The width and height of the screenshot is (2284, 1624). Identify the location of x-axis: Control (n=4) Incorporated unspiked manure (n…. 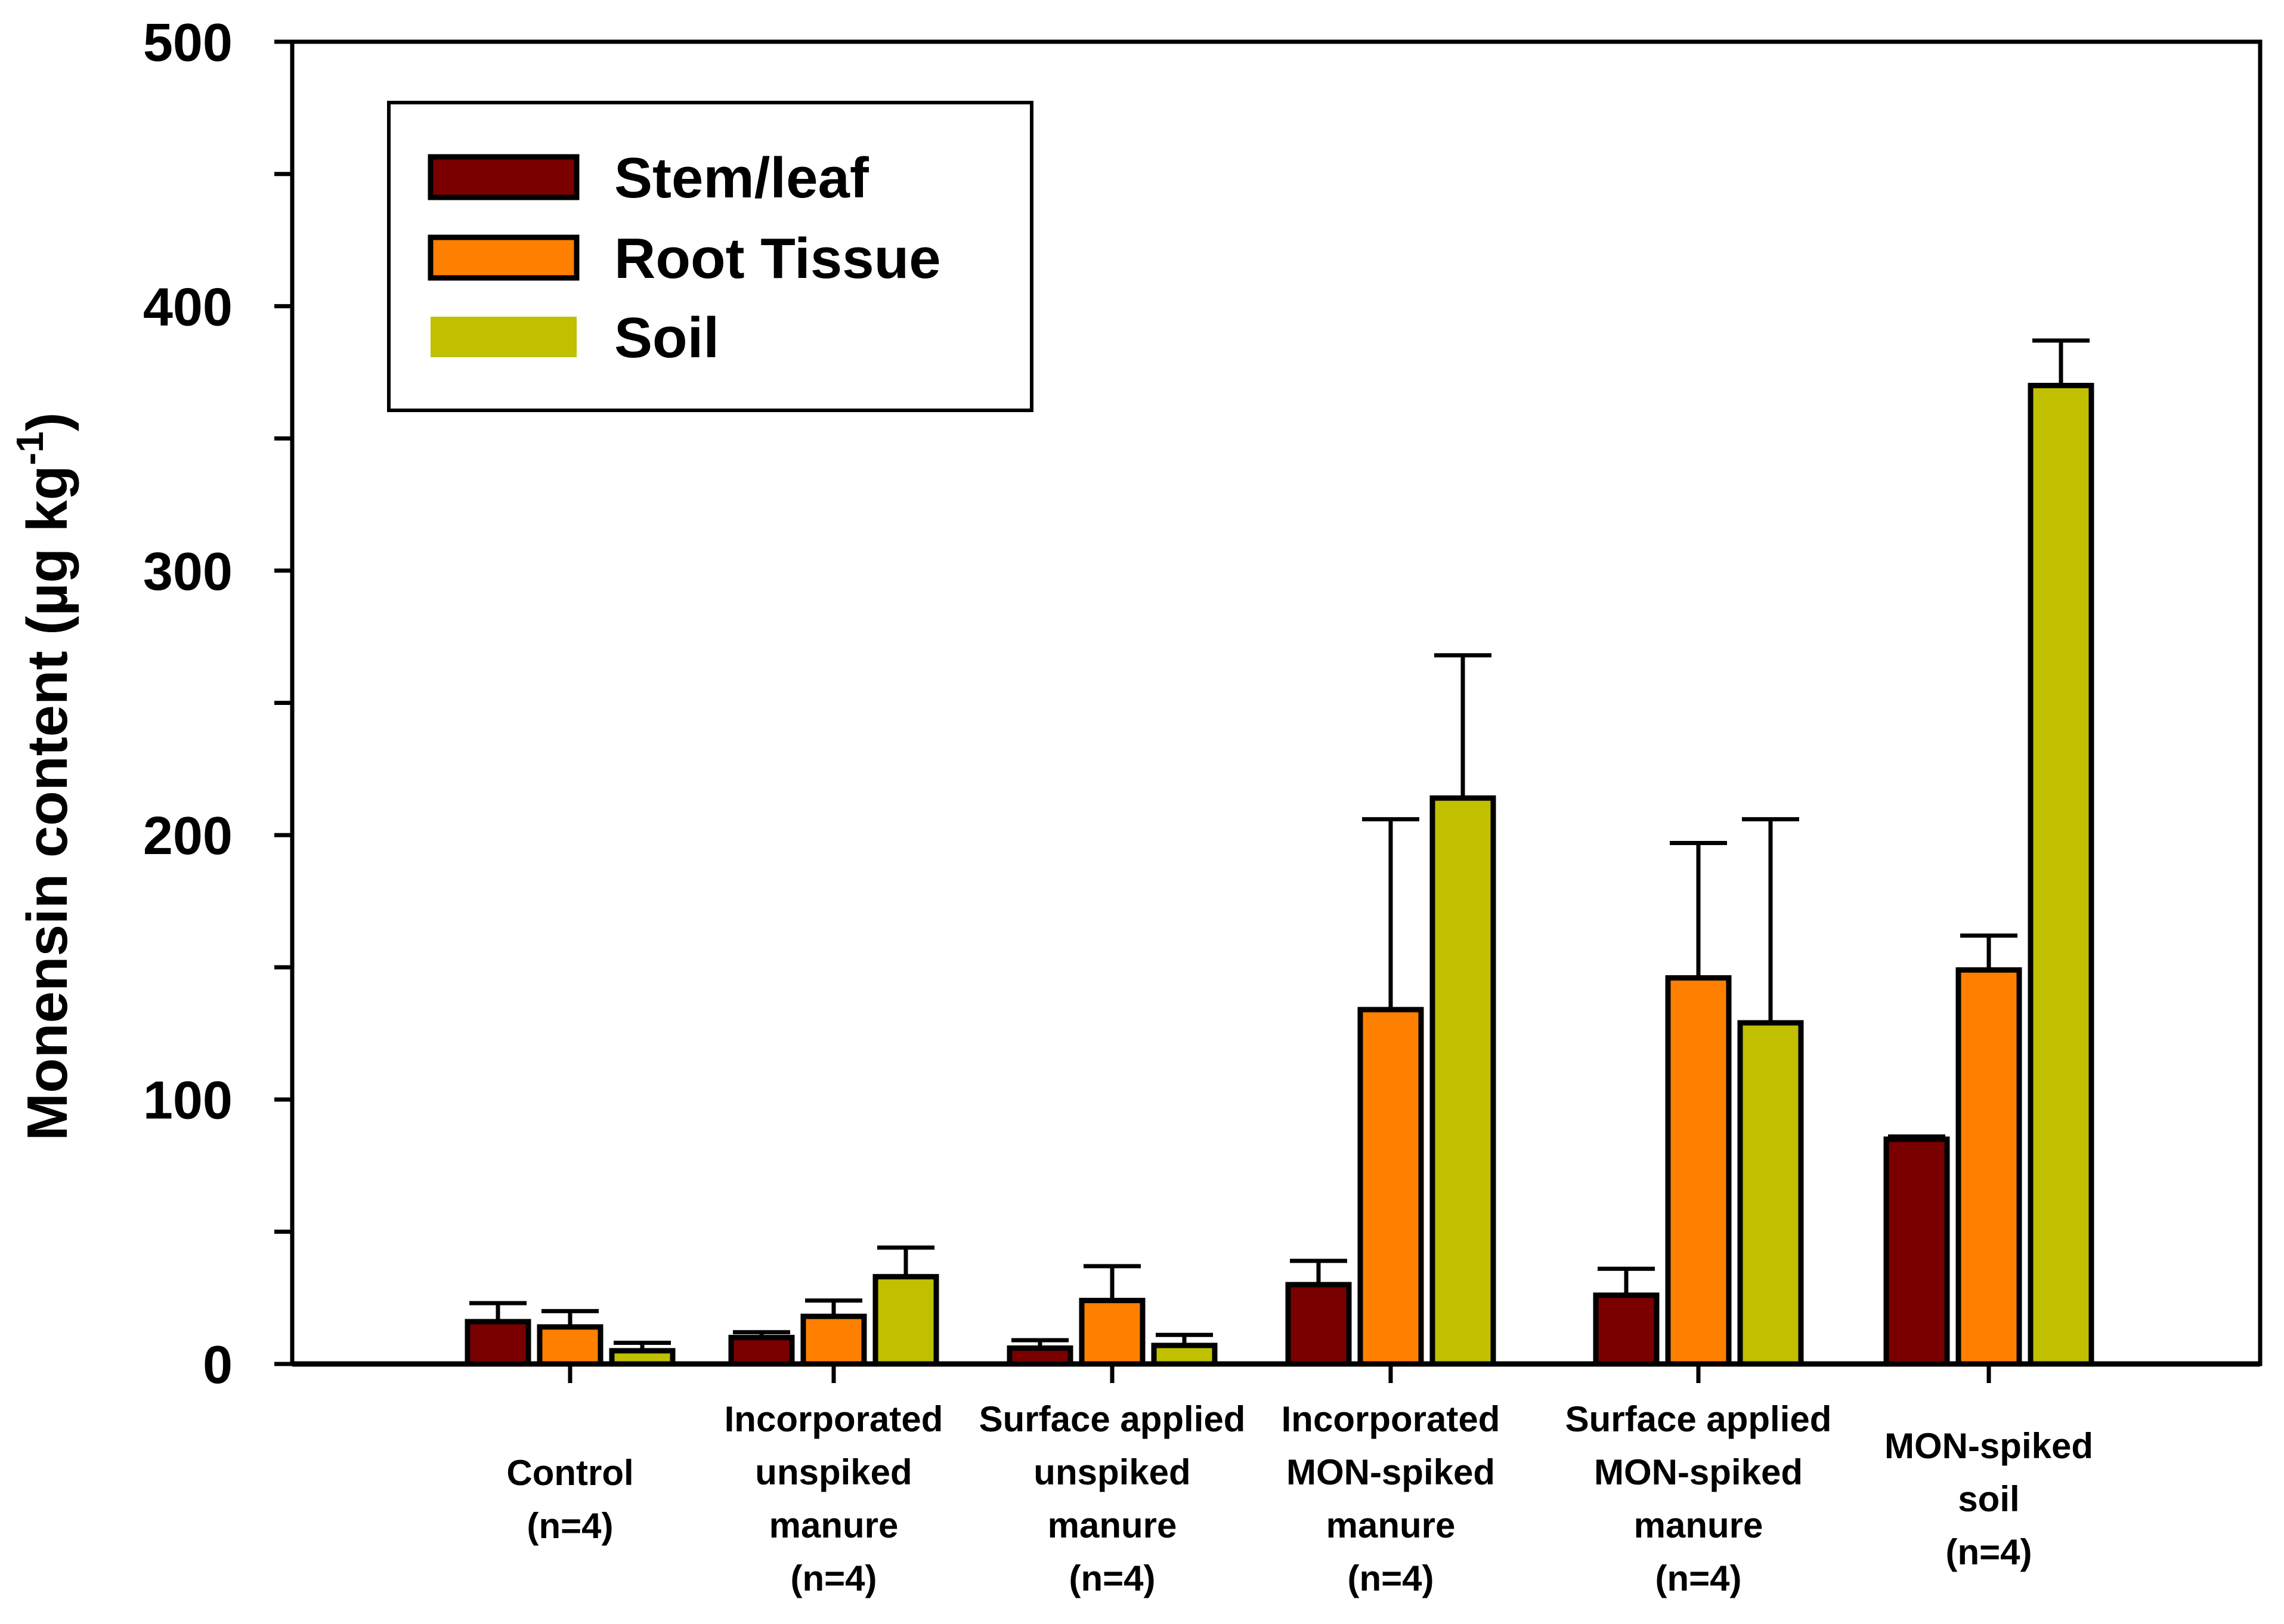
(1276, 1479).